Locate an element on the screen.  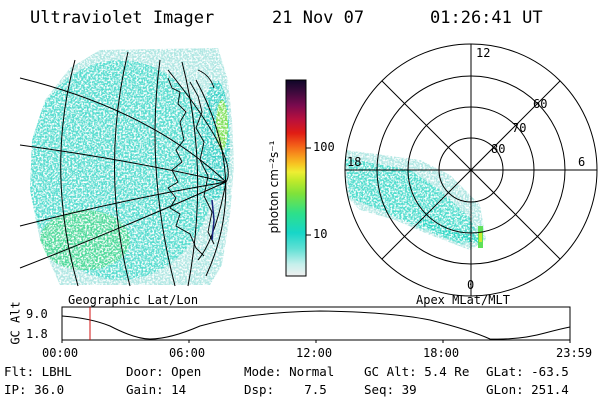
status-gc-alt: GC Alt: 5.4 Re is located at coordinates (417, 371).